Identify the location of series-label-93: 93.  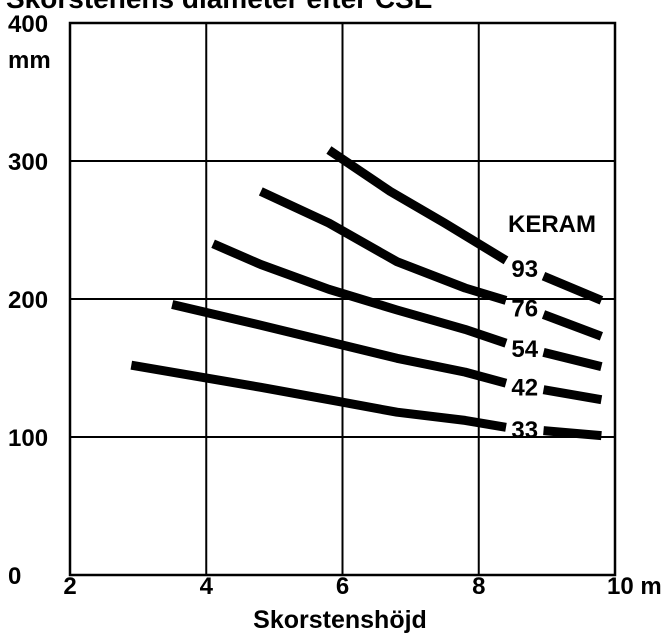
(524, 269).